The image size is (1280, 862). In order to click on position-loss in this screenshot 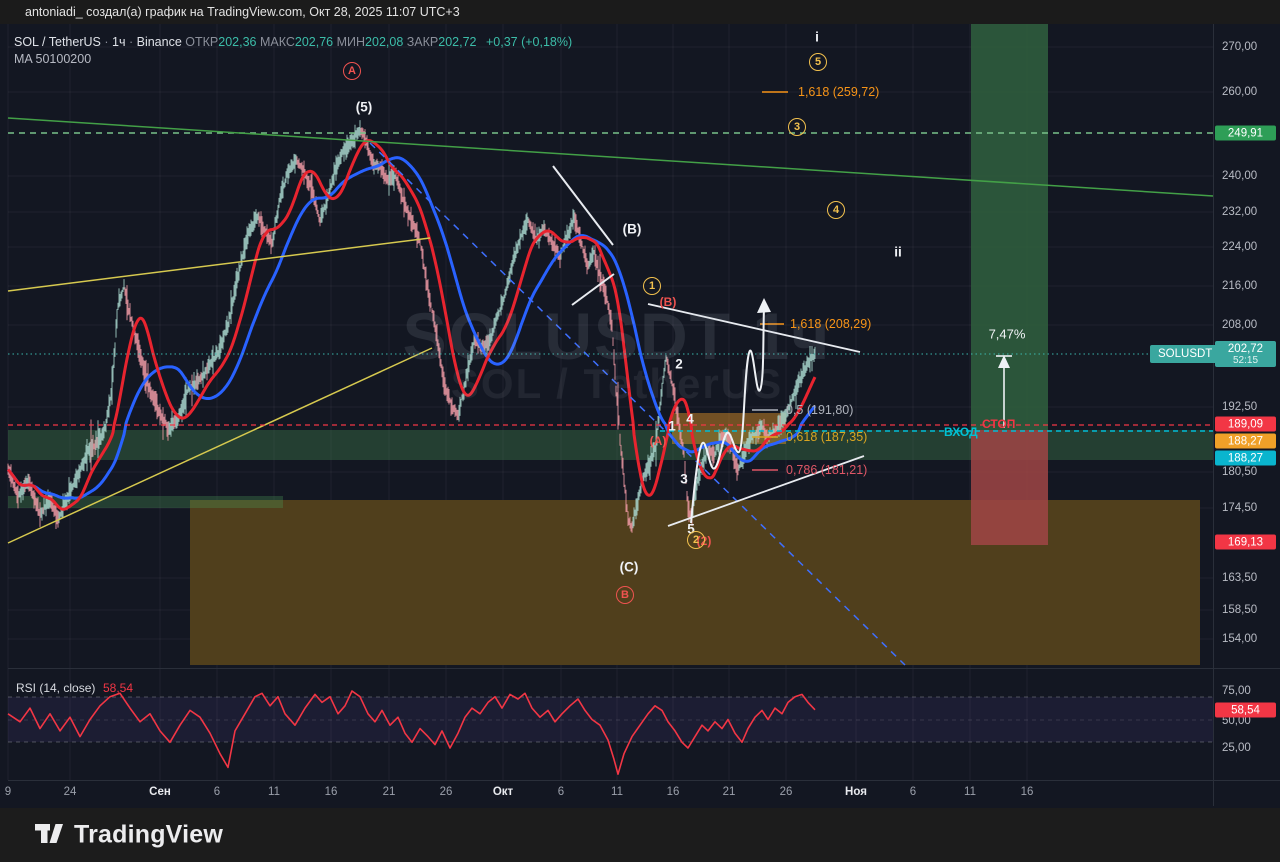, I will do `click(1009, 487)`.